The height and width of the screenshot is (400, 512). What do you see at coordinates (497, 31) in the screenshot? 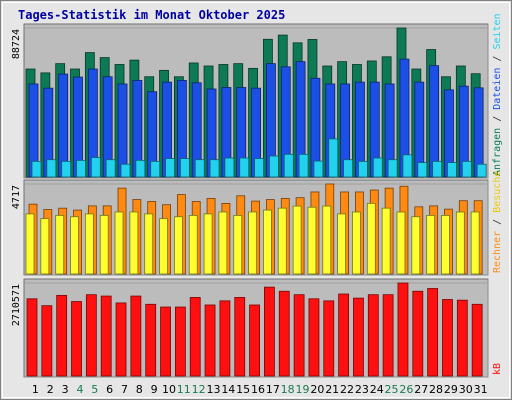
I see `legend-part: Seiten` at bounding box center [497, 31].